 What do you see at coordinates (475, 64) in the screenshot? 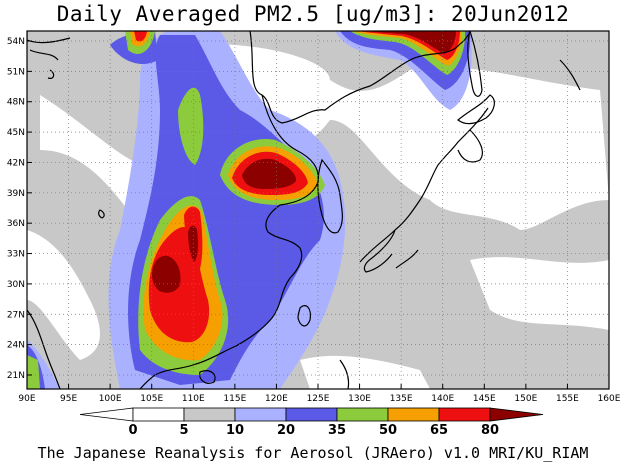
I see `coast-sakhalin` at bounding box center [475, 64].